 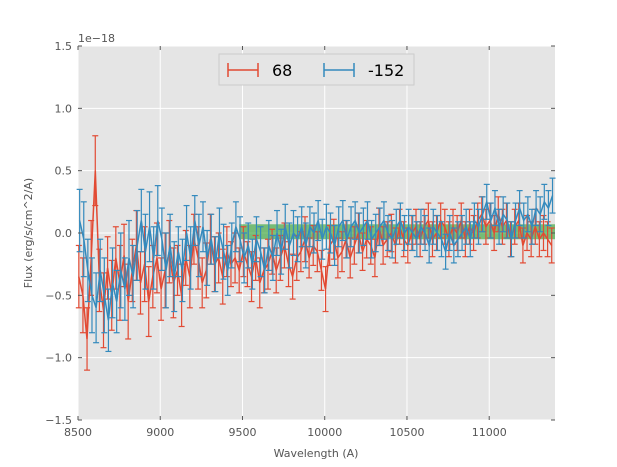 What do you see at coordinates (386, 70) in the screenshot?
I see `legend-label: -152` at bounding box center [386, 70].